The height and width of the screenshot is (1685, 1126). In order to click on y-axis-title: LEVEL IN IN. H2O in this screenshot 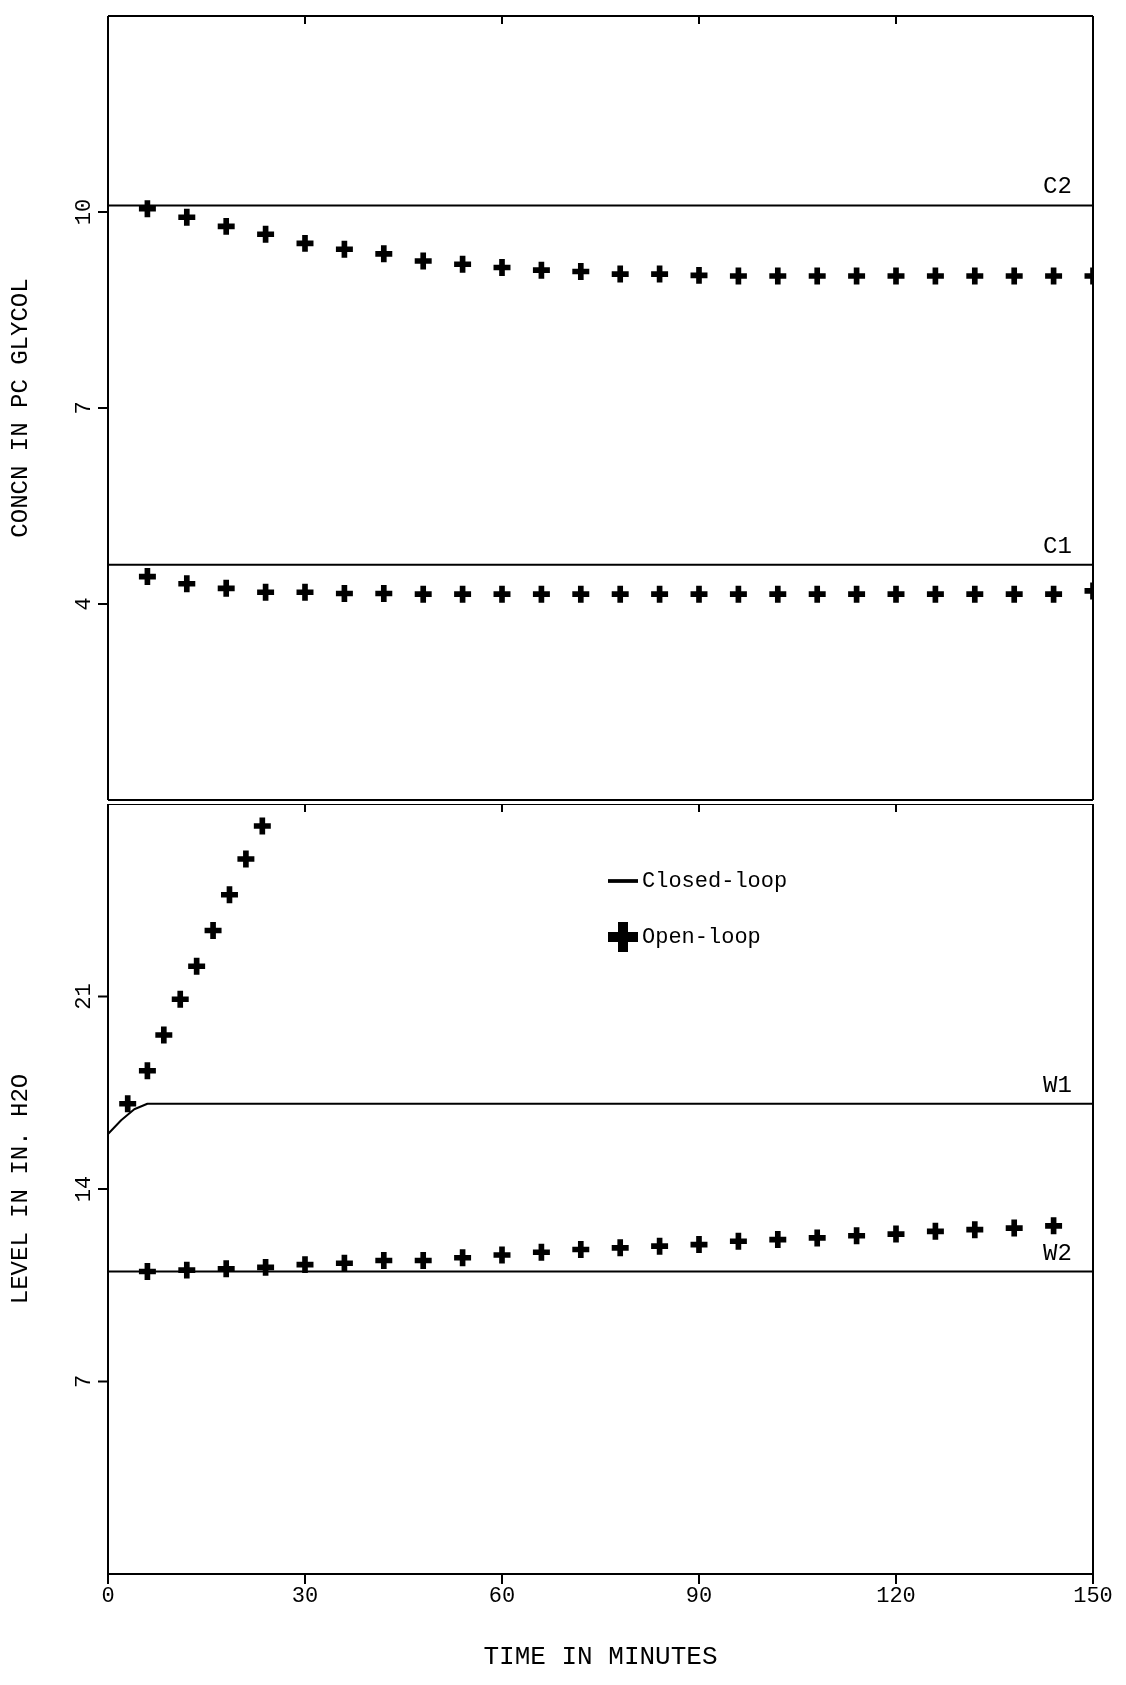, I will do `click(20, 1189)`.